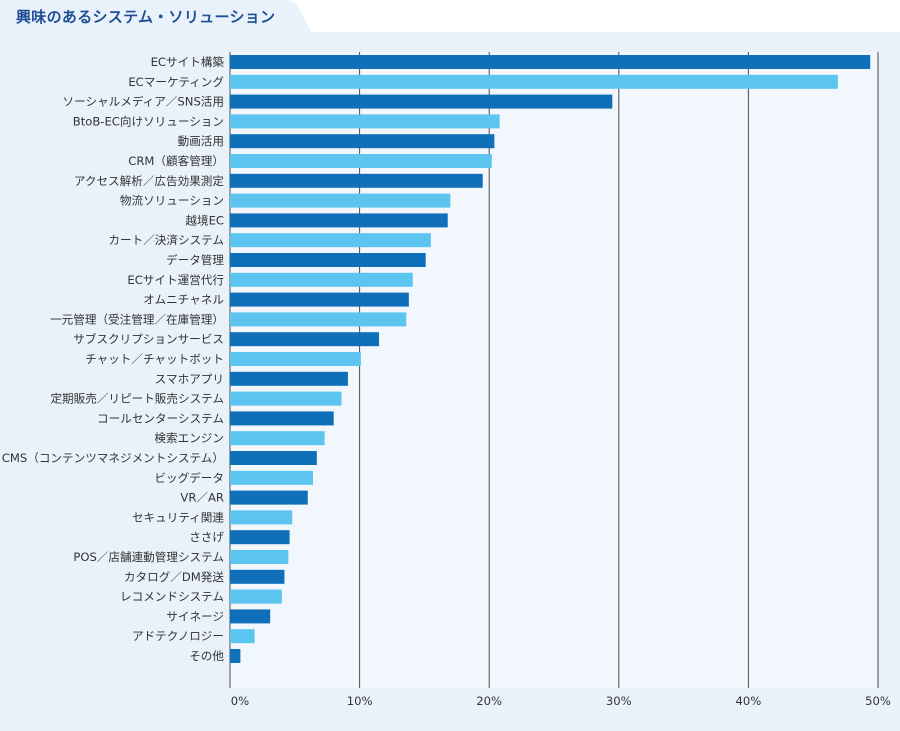 The width and height of the screenshot is (900, 731). Describe the element at coordinates (148, 339) in the screenshot. I see `category-label-14: サブスクリプションサービス` at that location.